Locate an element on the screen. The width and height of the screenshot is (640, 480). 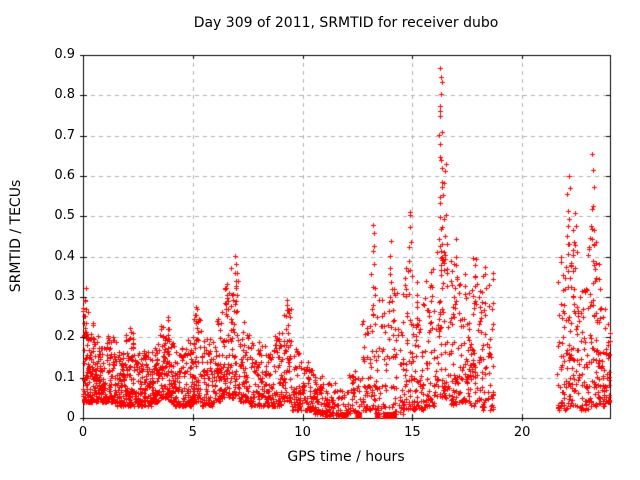
y-tick-label: 0.6 is located at coordinates (64, 175).